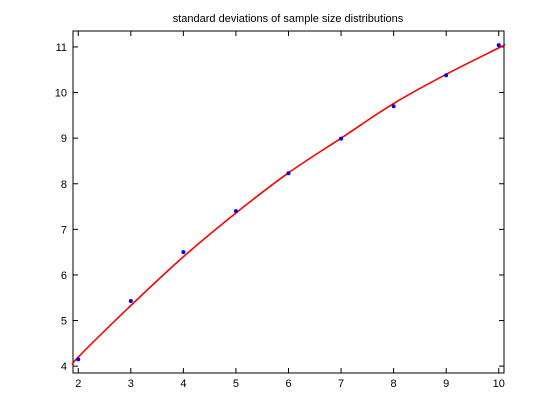  Describe the element at coordinates (61, 48) in the screenshot. I see `y-tick-label: 11` at that location.